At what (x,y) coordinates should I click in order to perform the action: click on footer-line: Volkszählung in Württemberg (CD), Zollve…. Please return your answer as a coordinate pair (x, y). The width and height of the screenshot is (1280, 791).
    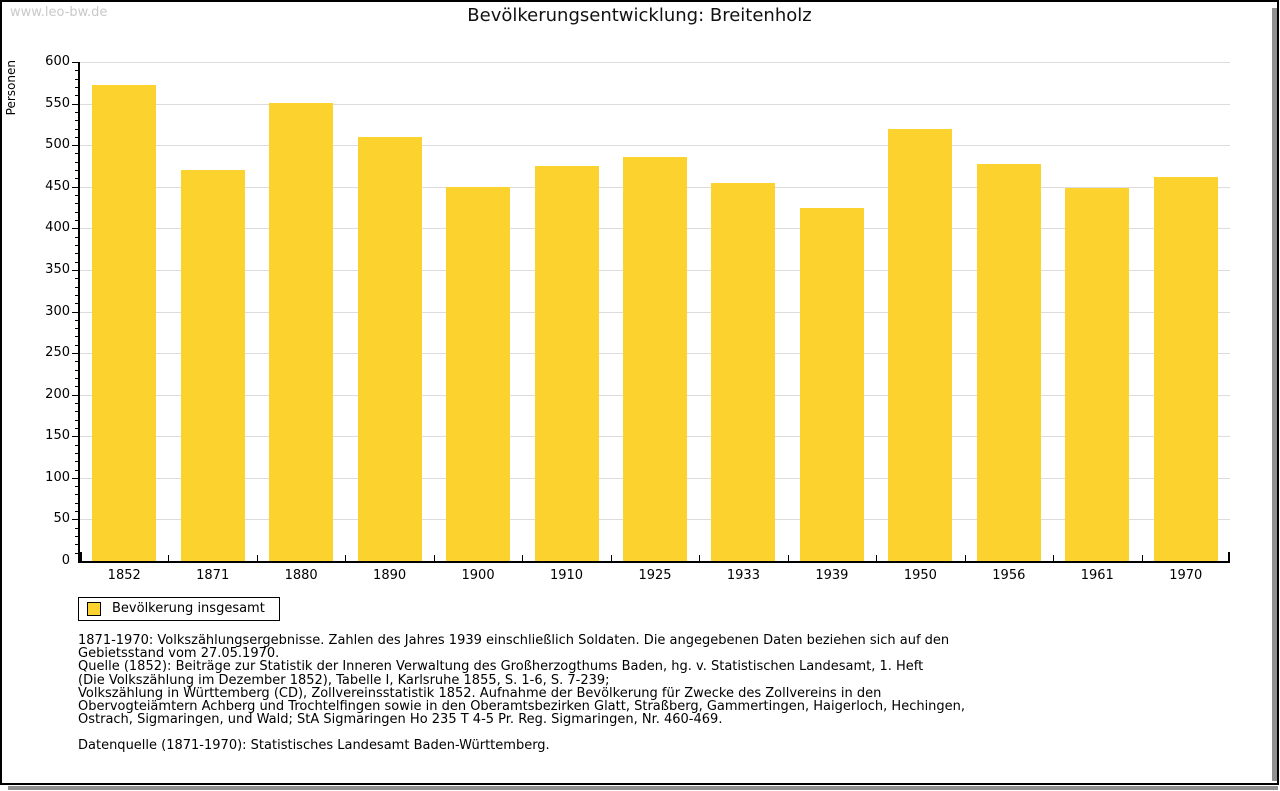
    Looking at the image, I should click on (480, 693).